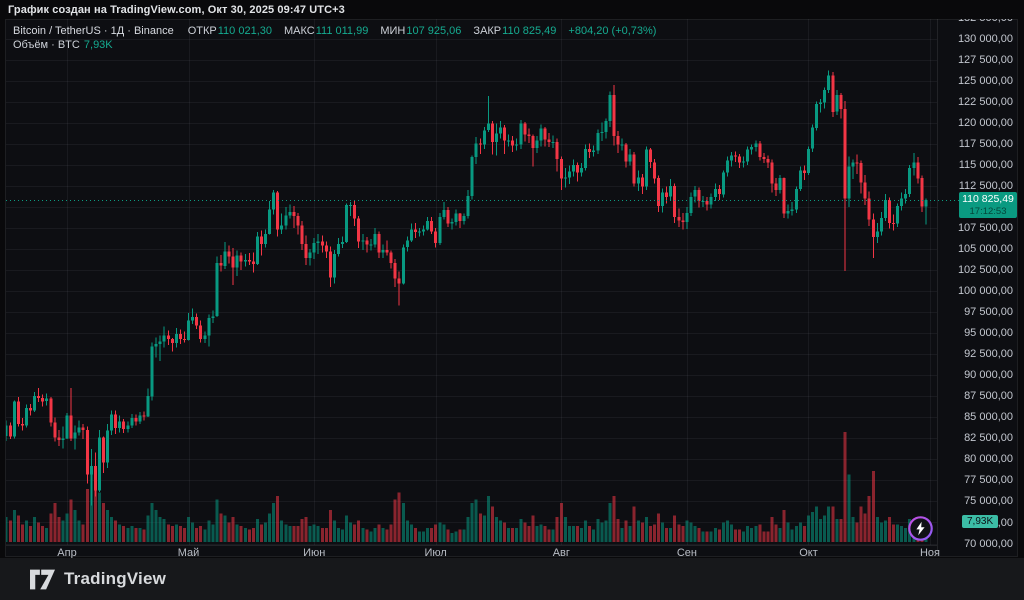  Describe the element at coordinates (988, 459) in the screenshot. I see `price-tick-label: 80 000,00` at that location.